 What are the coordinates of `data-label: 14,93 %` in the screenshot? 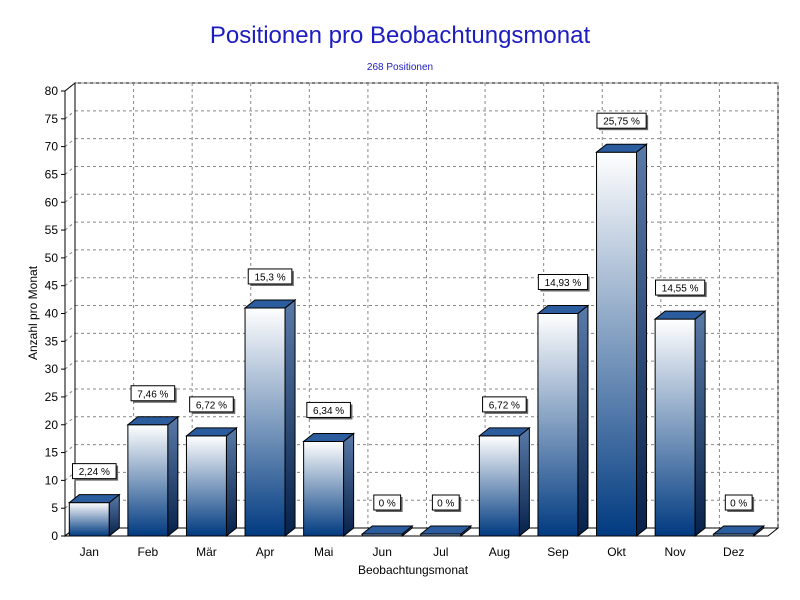 It's located at (563, 283).